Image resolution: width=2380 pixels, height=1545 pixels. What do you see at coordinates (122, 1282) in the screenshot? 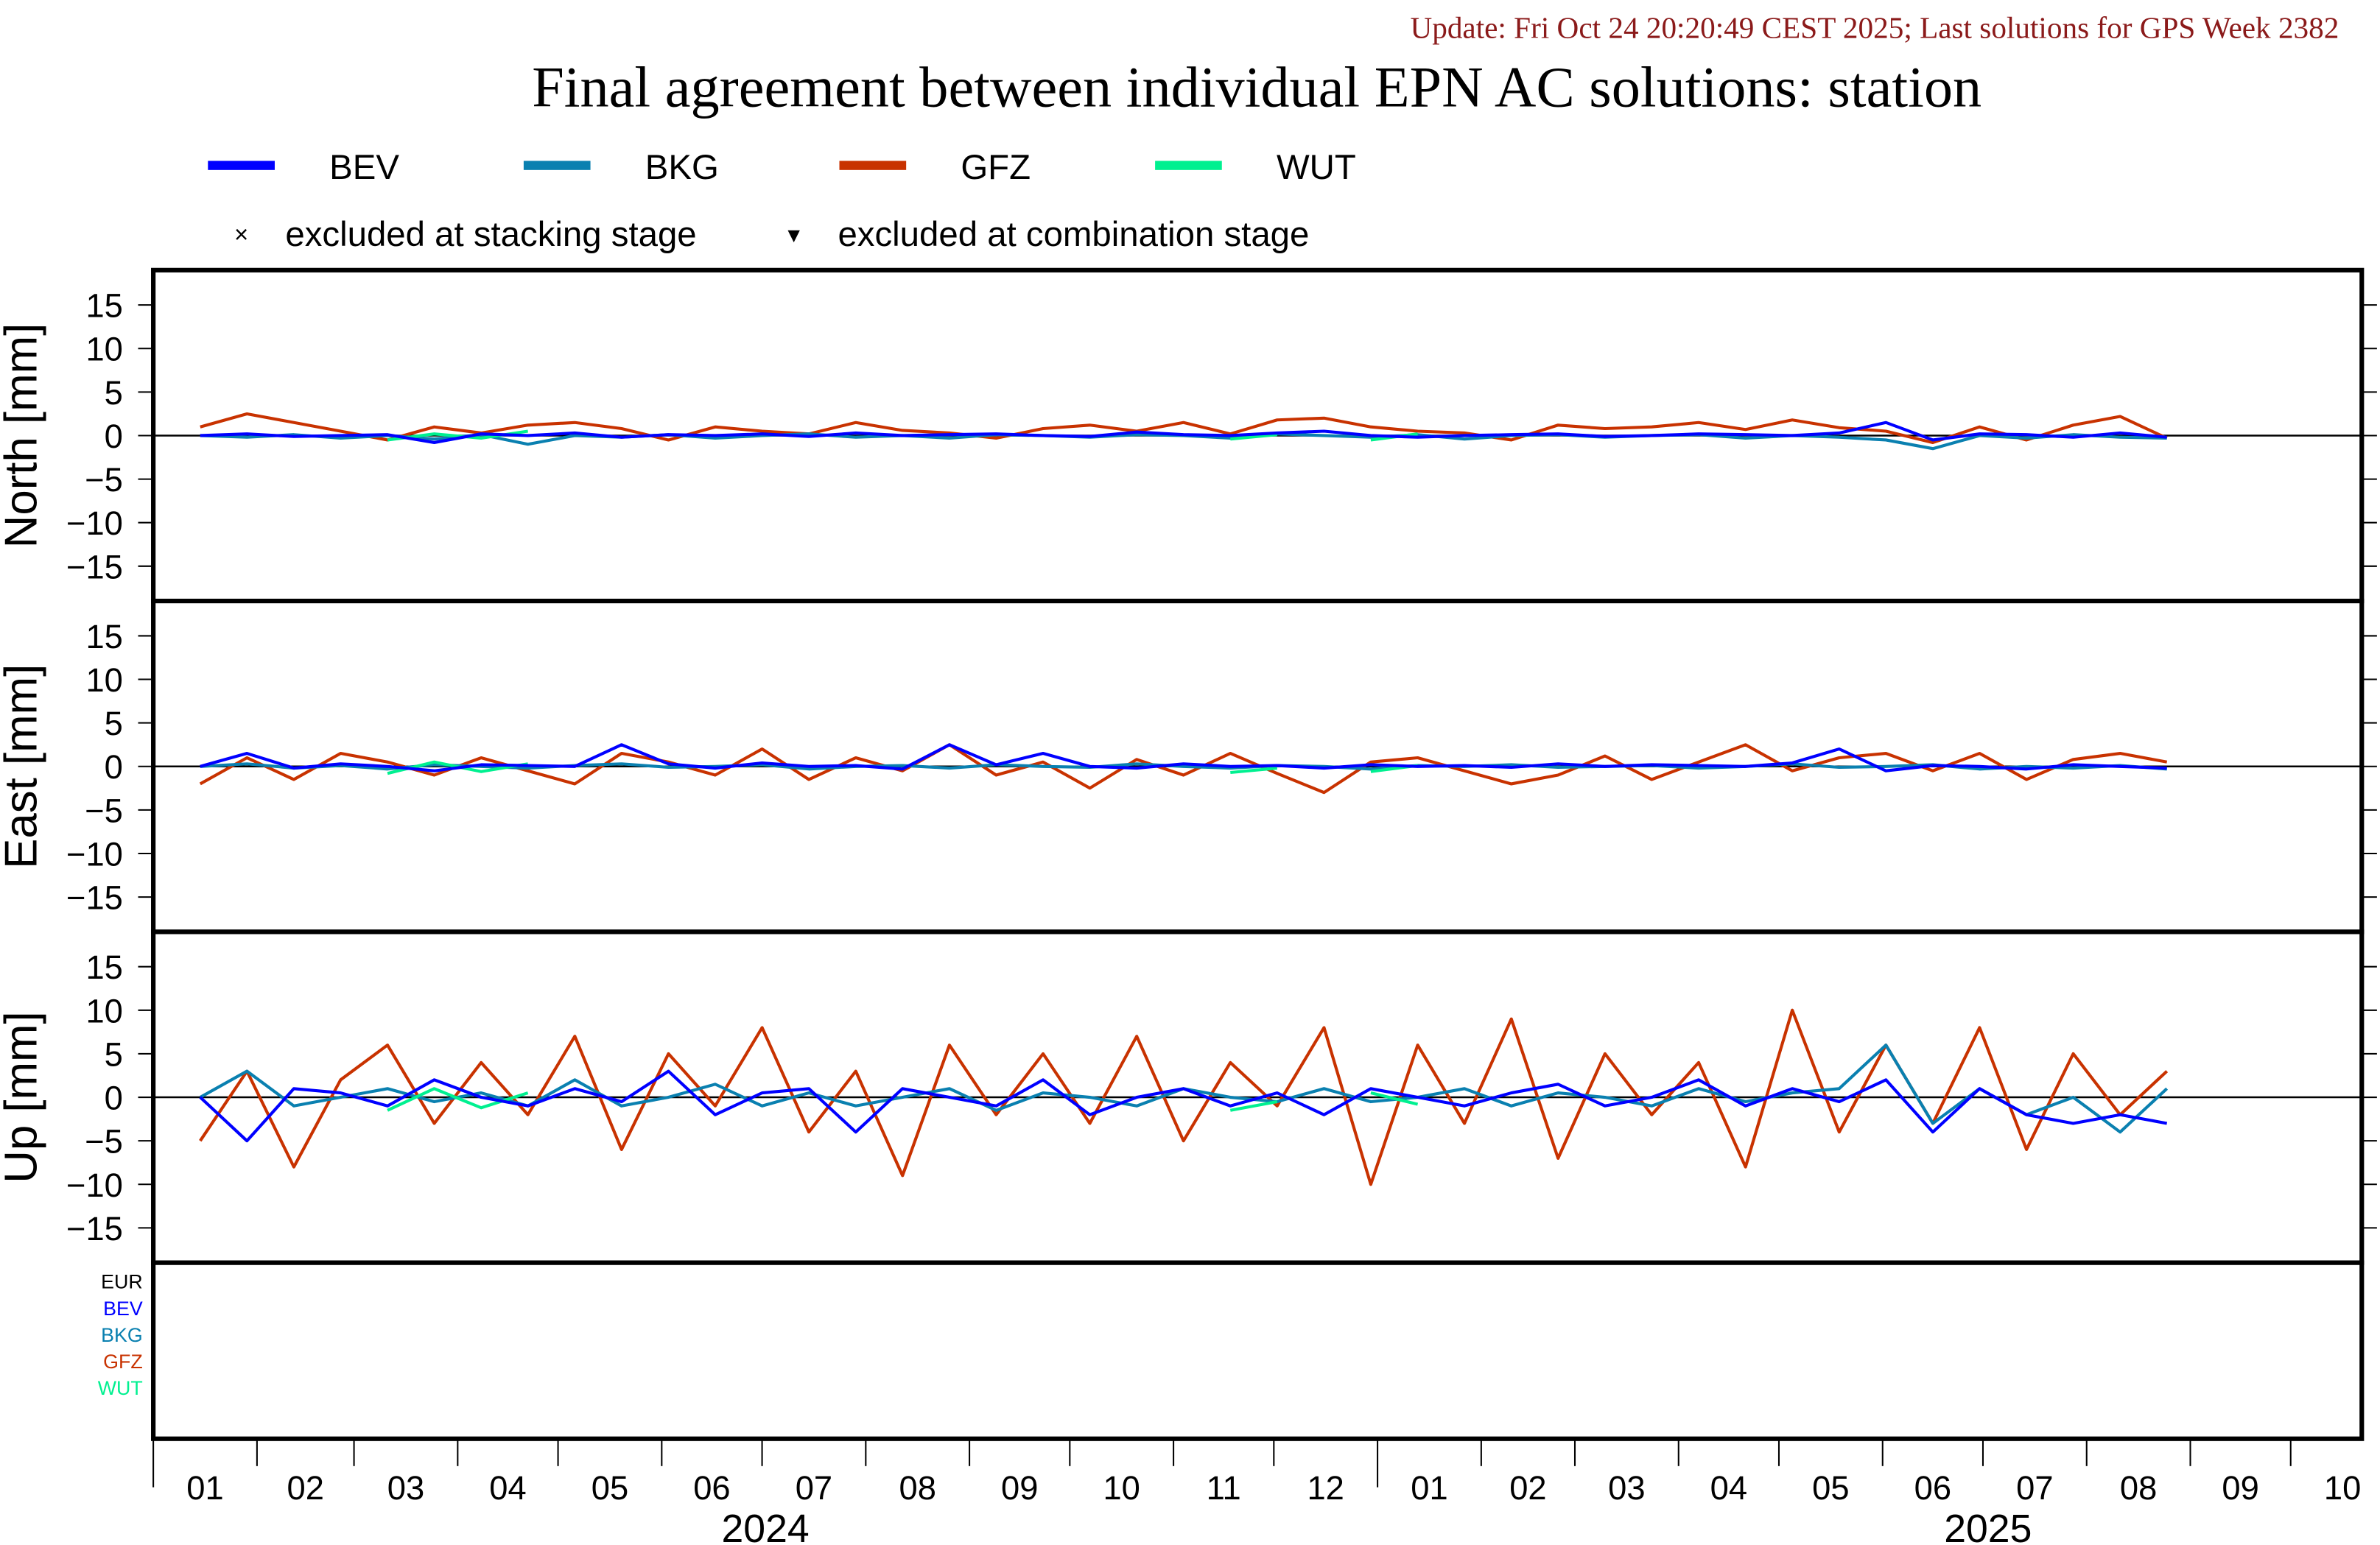
I see `exclusion-row-label: EUR` at bounding box center [122, 1282].